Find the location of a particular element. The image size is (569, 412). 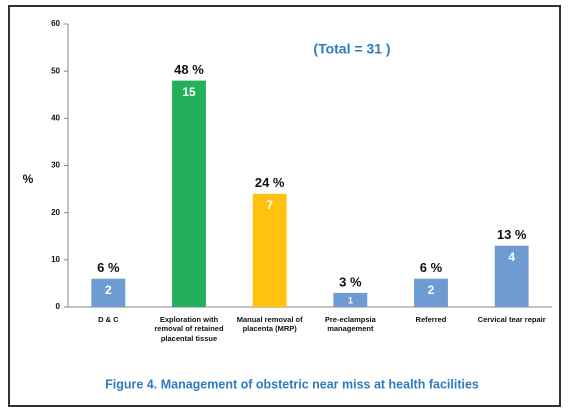

value-label: 48 % is located at coordinates (189, 69).